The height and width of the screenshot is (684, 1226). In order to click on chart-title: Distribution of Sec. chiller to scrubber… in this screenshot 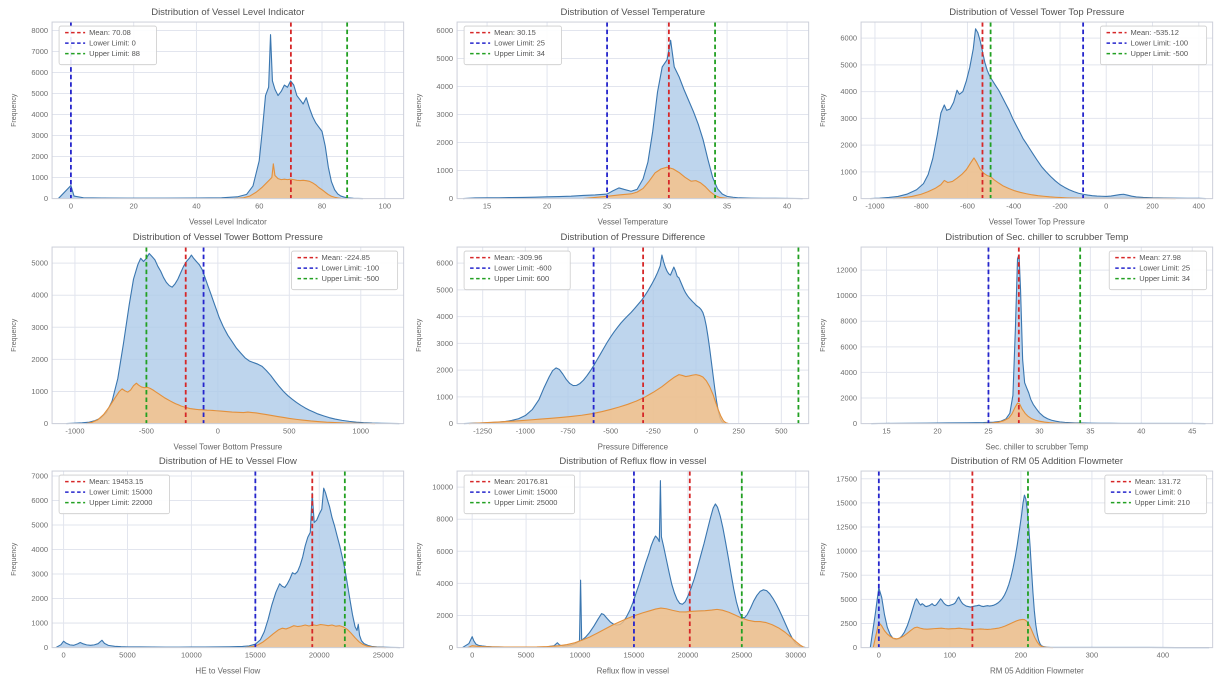, I will do `click(1037, 237)`.